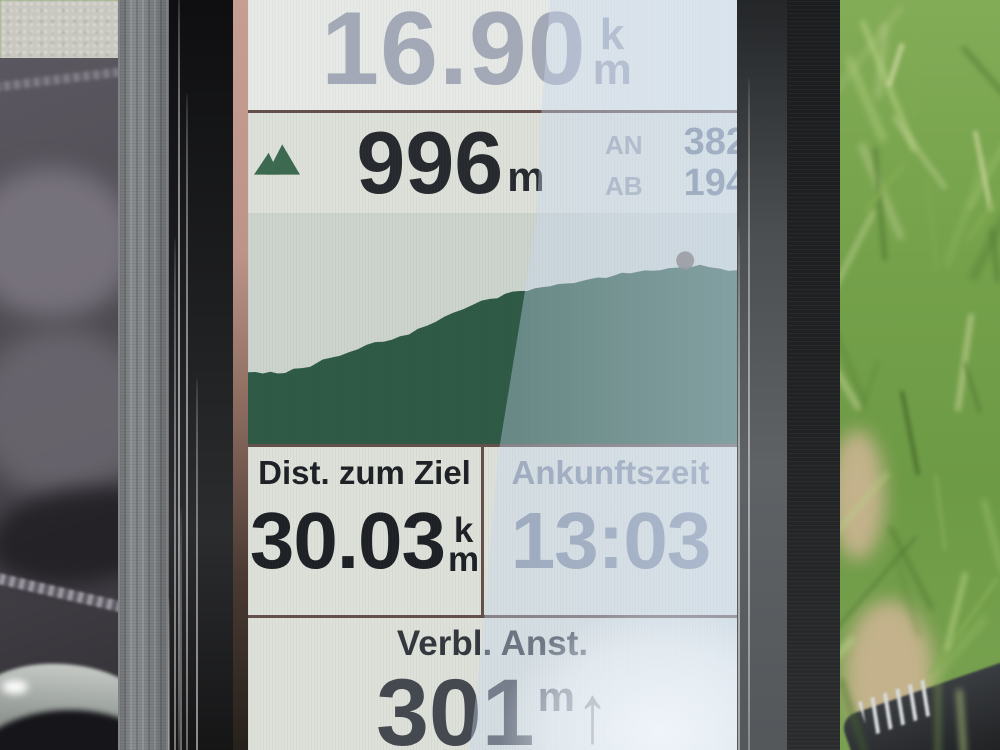 The image size is (1000, 750). Describe the element at coordinates (592, 708) in the screenshot. I see `up-arrow-icon: ↑` at that location.